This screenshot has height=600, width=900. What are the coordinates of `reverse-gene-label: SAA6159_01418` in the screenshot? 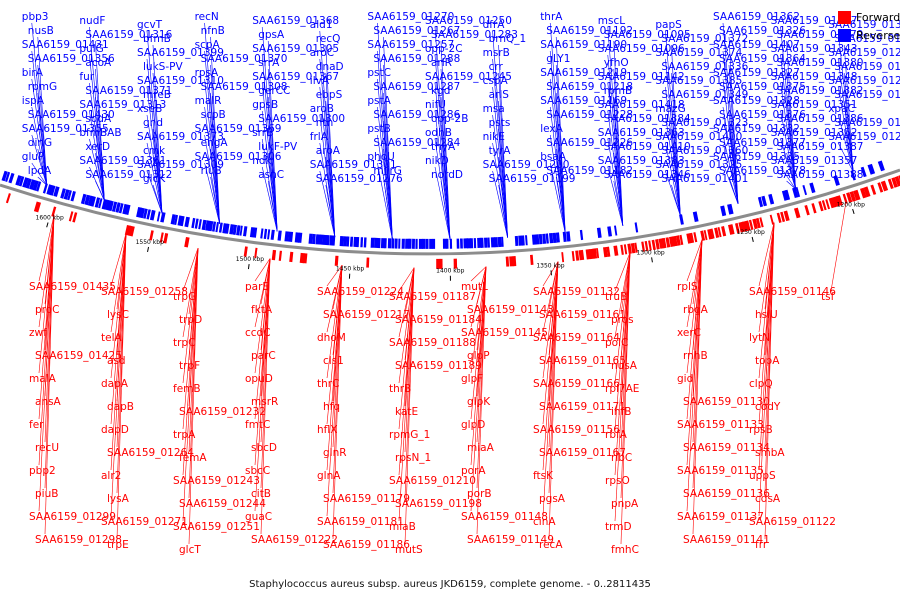 It's located at (641, 105).